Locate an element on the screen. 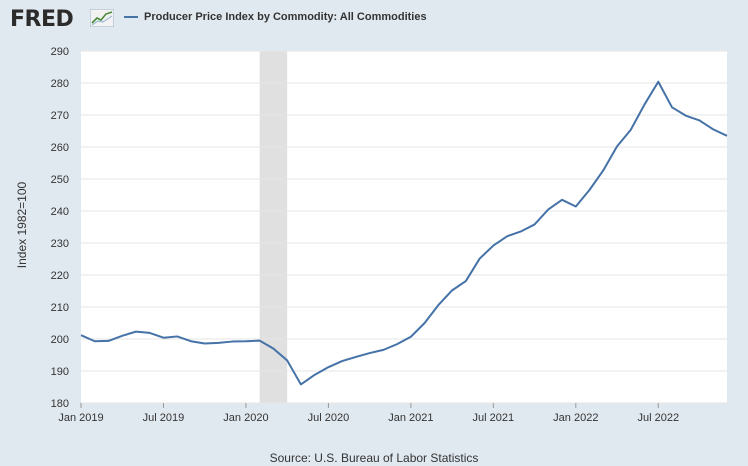 This screenshot has height=466, width=748. y-tick-label: 190 is located at coordinates (60, 372).